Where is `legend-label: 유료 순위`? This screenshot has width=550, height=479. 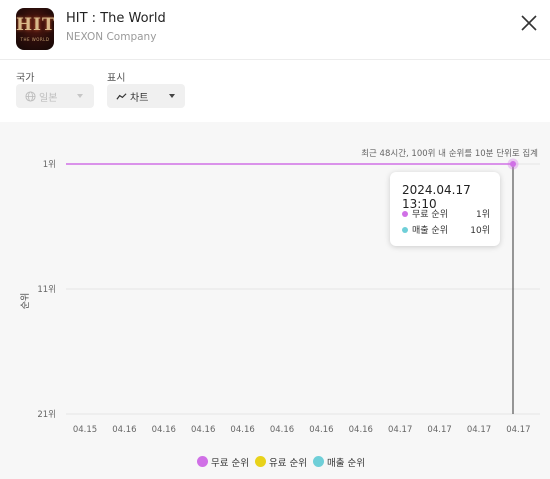 legend-label: 유료 순위 is located at coordinates (288, 463).